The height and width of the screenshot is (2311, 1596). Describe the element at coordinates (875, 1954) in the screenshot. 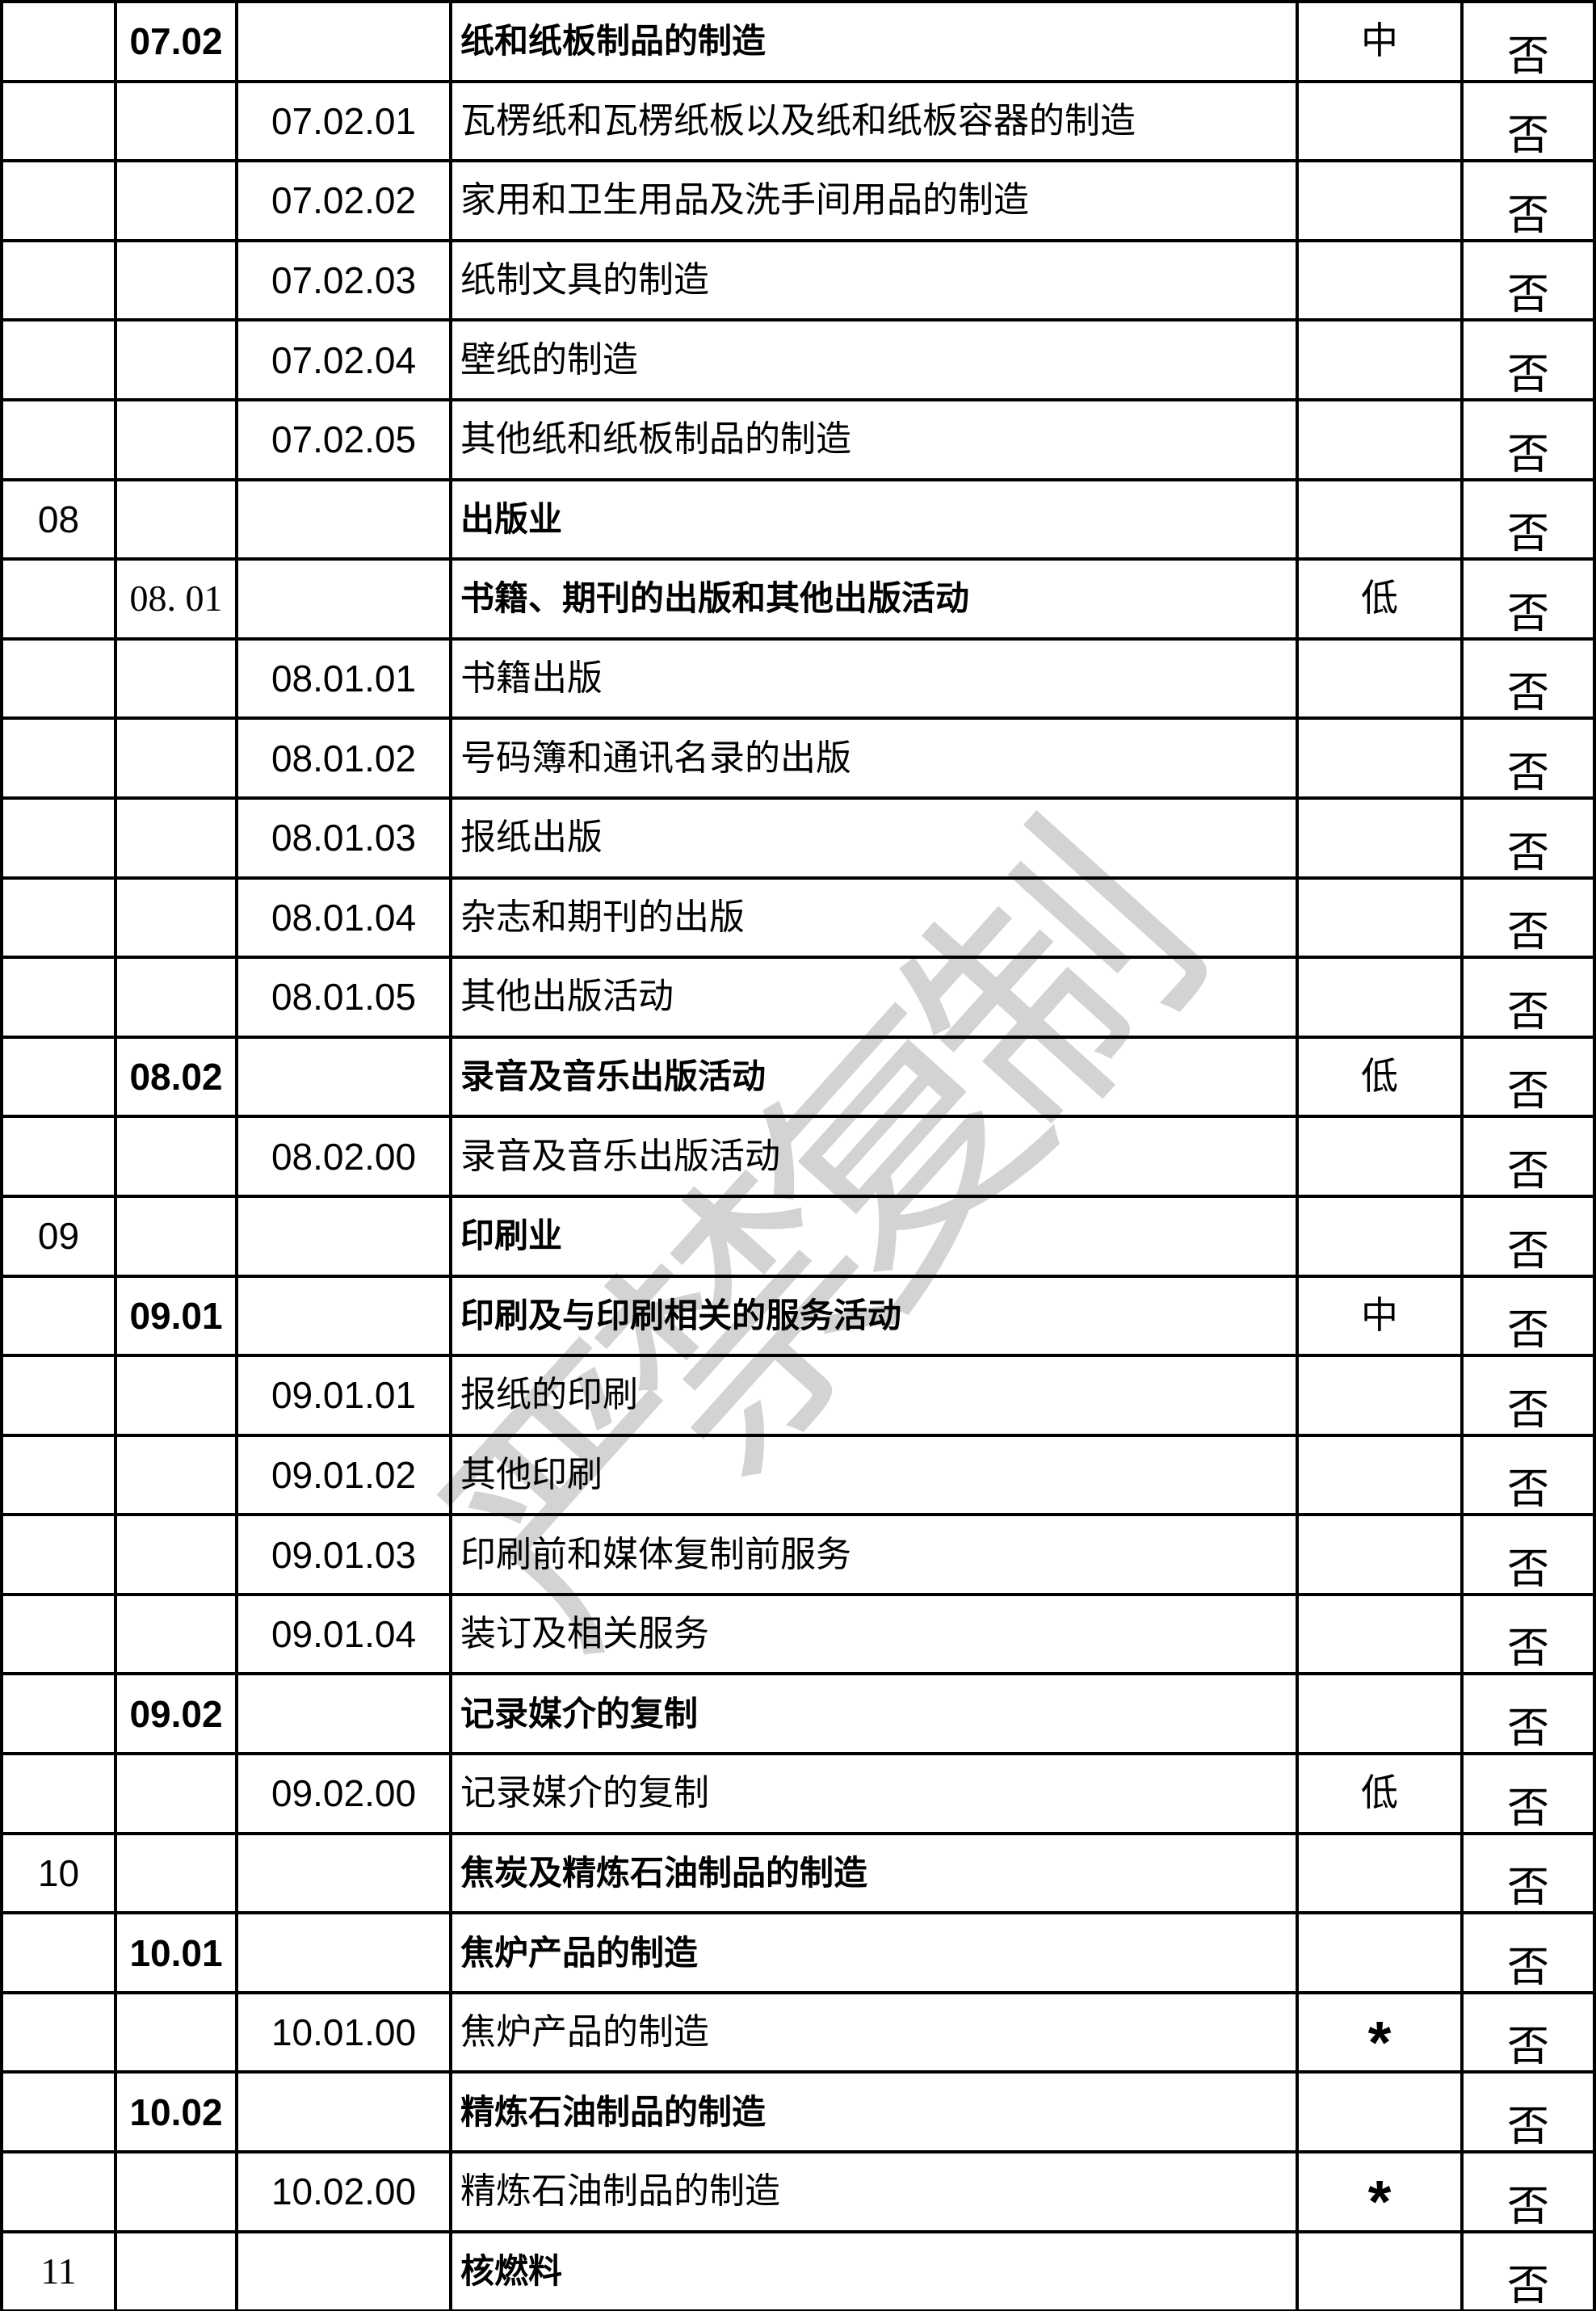

I see `cell-description: 焦炉产品的制造` at that location.